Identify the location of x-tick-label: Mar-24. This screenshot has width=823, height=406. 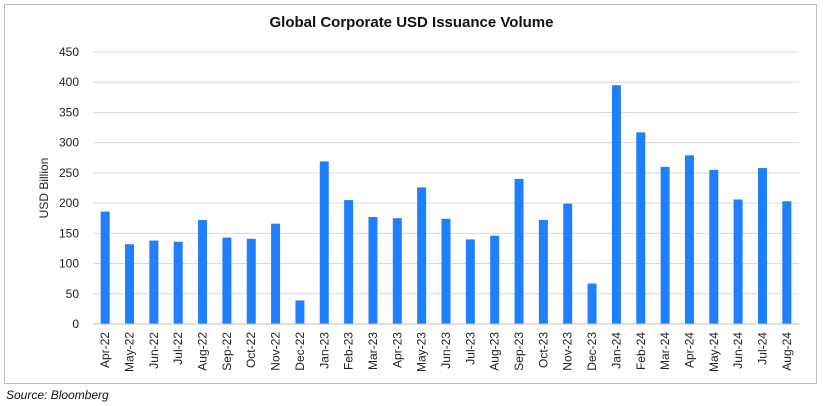
(665, 351).